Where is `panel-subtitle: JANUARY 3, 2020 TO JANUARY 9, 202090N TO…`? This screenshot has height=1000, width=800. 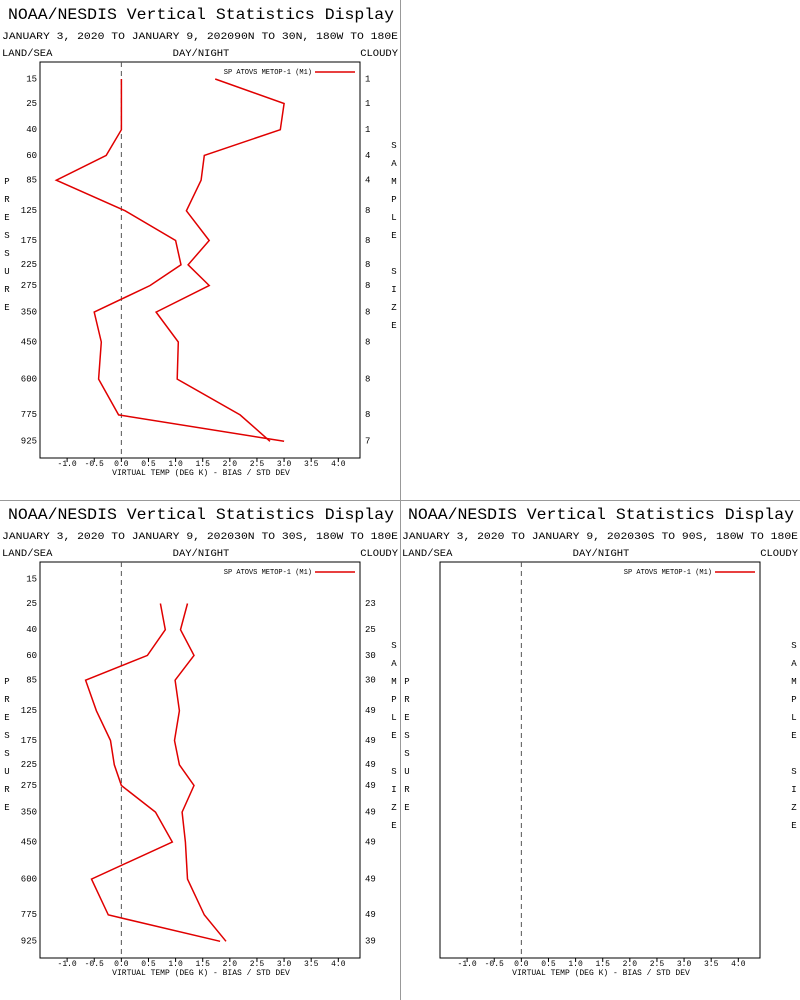 panel-subtitle: JANUARY 3, 2020 TO JANUARY 9, 202090N TO… is located at coordinates (200, 37).